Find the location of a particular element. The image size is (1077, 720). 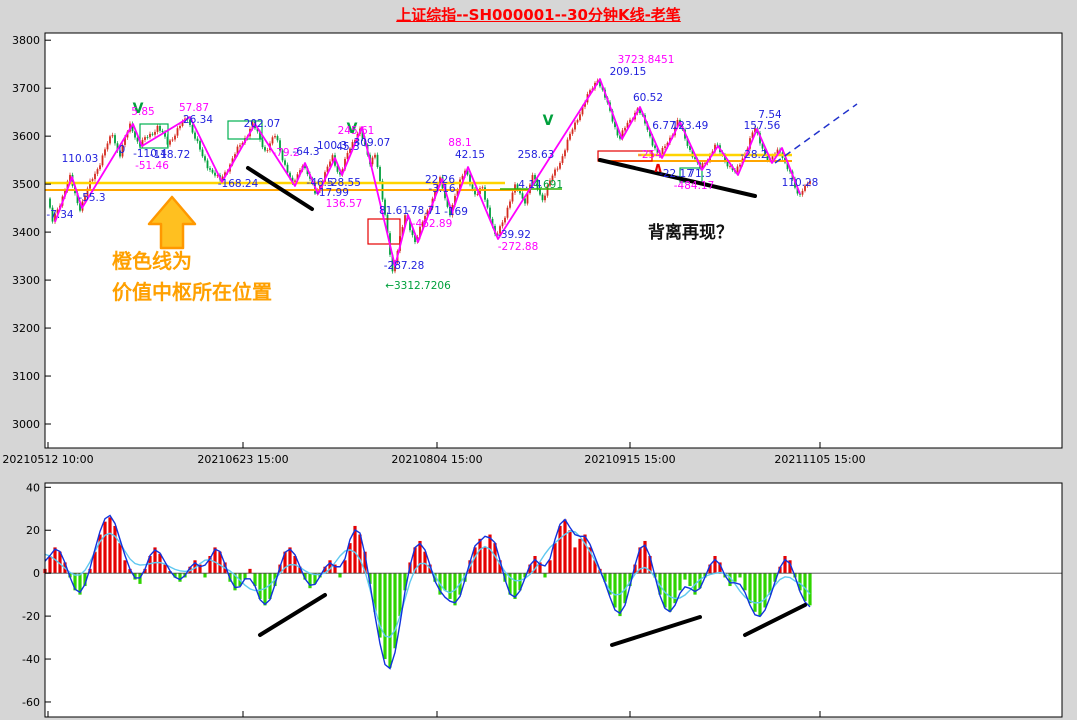

svg-text: 26.34 is located at coordinates (198, 120).